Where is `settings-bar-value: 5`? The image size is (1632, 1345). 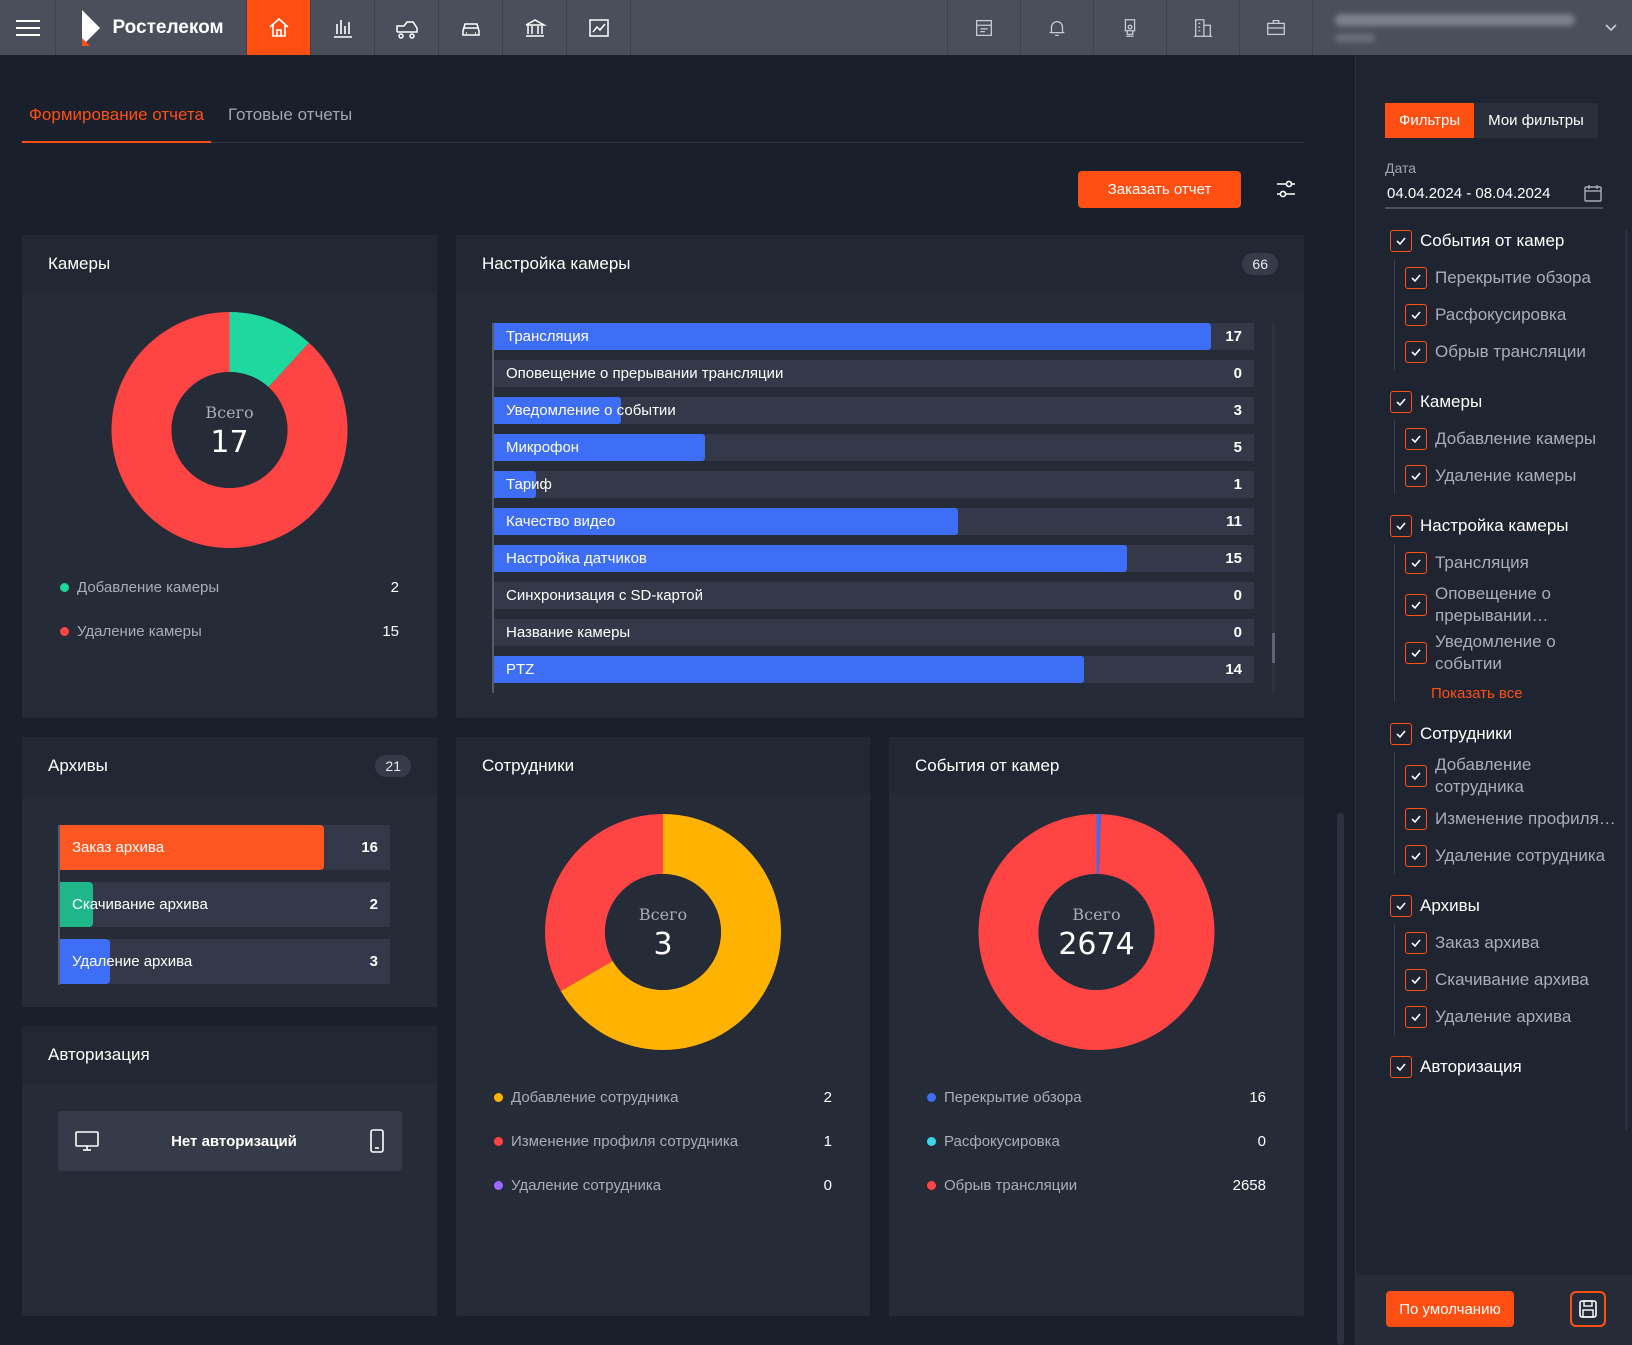 settings-bar-value: 5 is located at coordinates (1237, 447).